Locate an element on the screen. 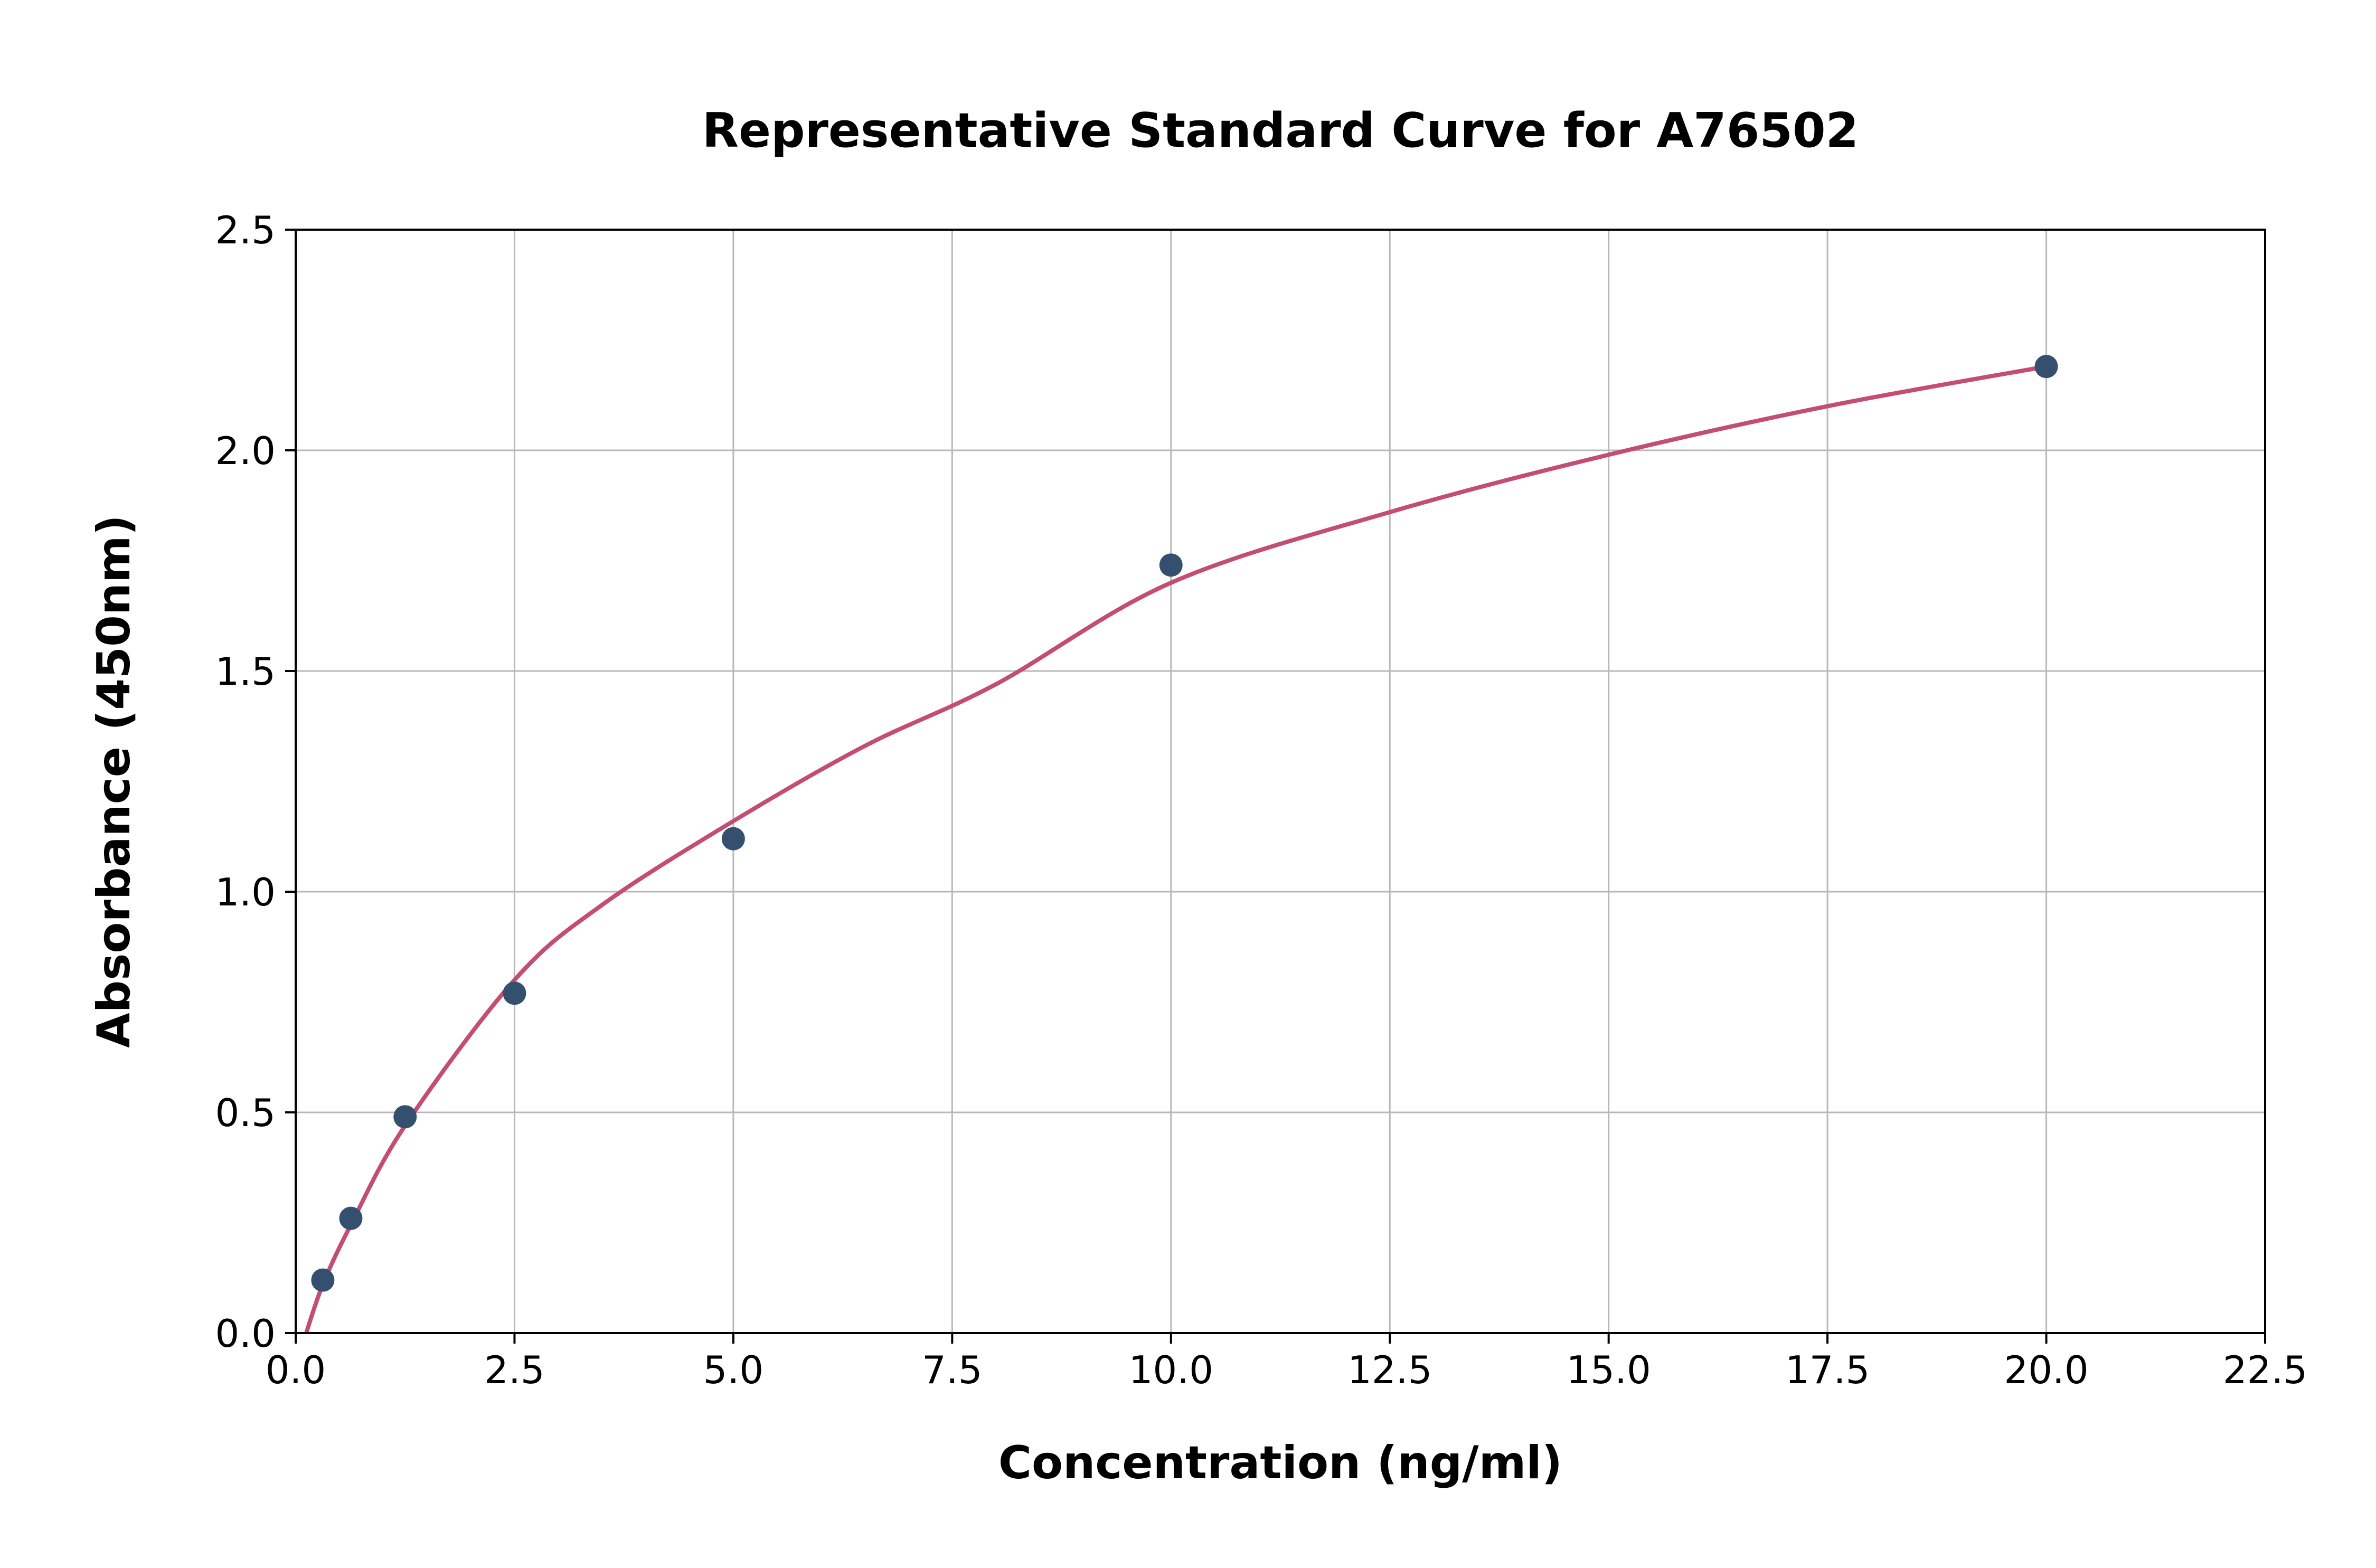  x-tick-label: 5.0 is located at coordinates (733, 1370).